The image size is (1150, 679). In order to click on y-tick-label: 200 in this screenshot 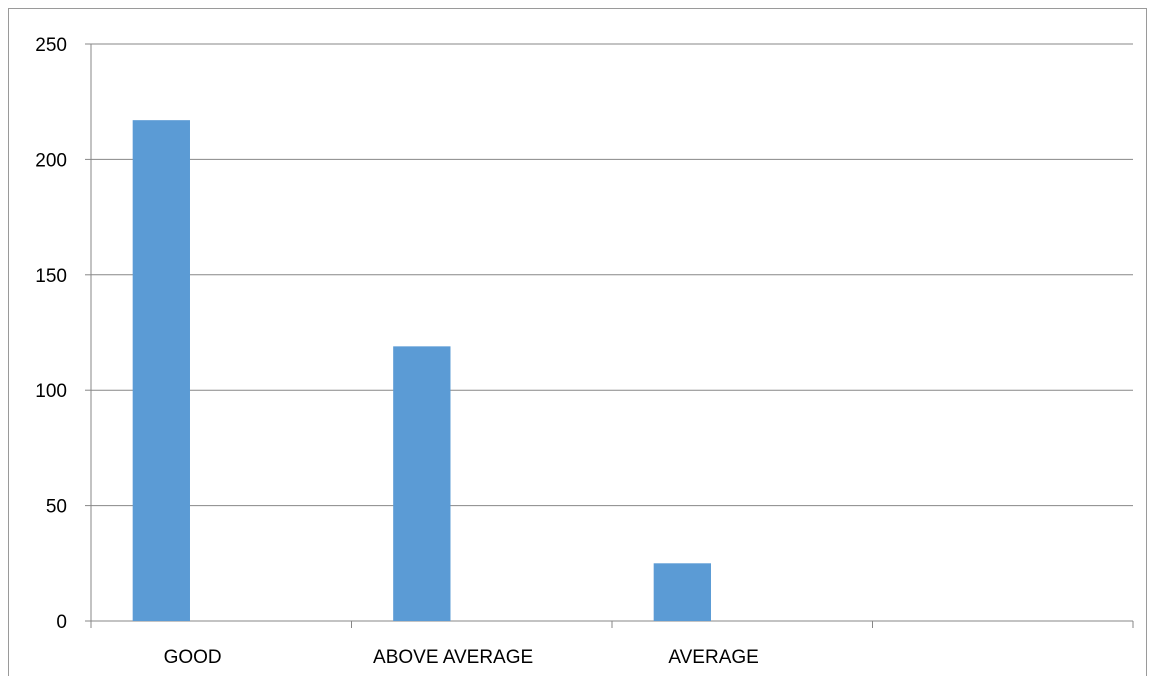, I will do `click(51, 160)`.